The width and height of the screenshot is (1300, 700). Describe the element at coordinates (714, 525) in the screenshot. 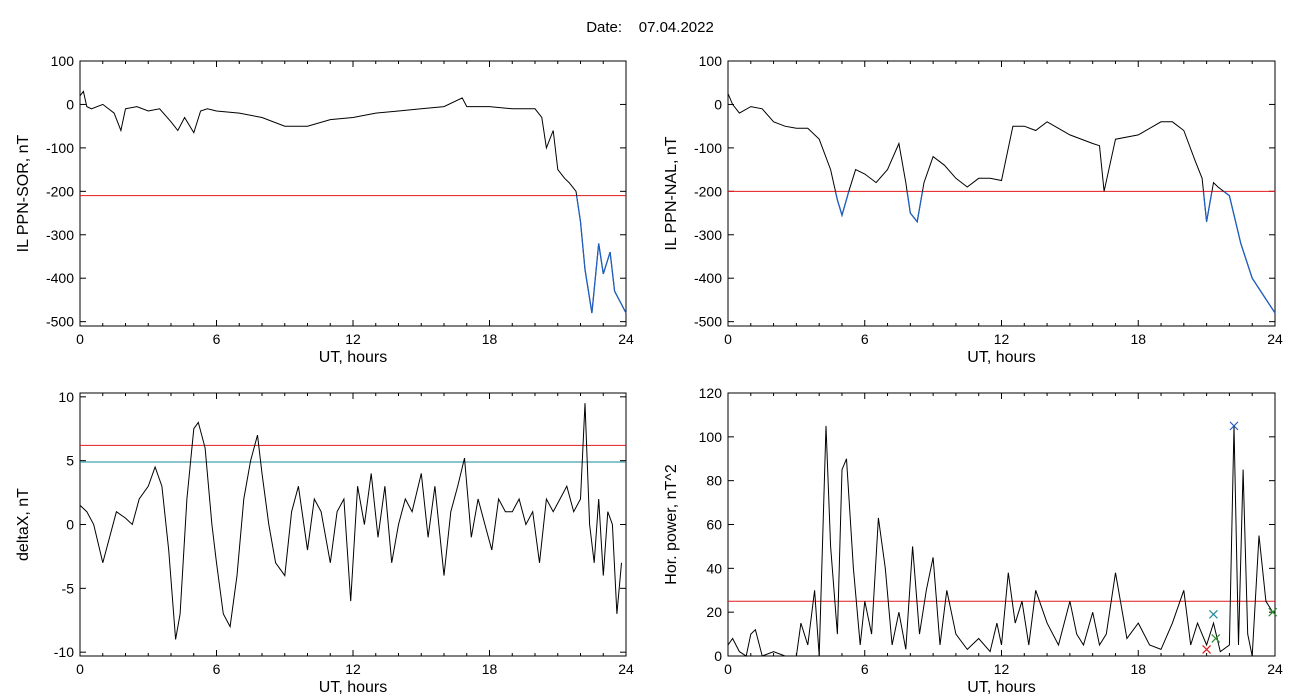

I see `y-tick-label: 60` at that location.